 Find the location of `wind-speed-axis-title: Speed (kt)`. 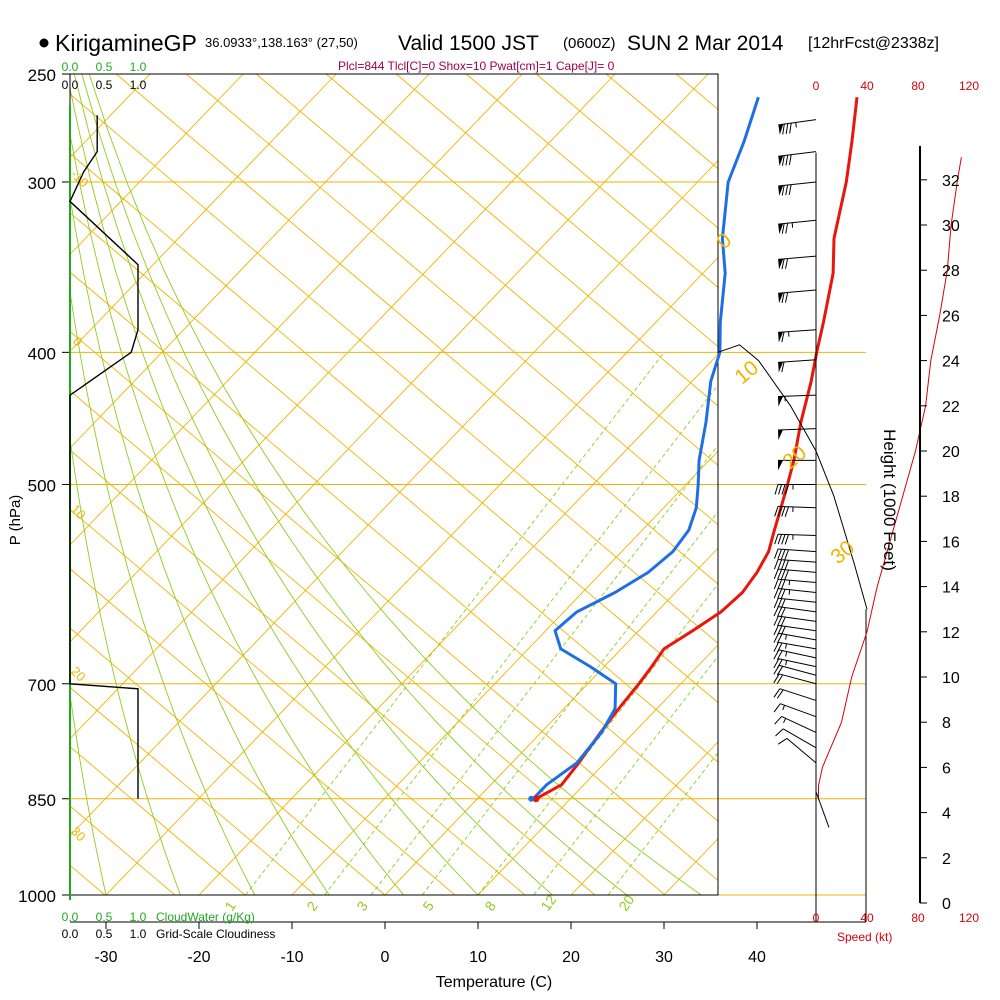

wind-speed-axis-title: Speed (kt) is located at coordinates (864, 937).